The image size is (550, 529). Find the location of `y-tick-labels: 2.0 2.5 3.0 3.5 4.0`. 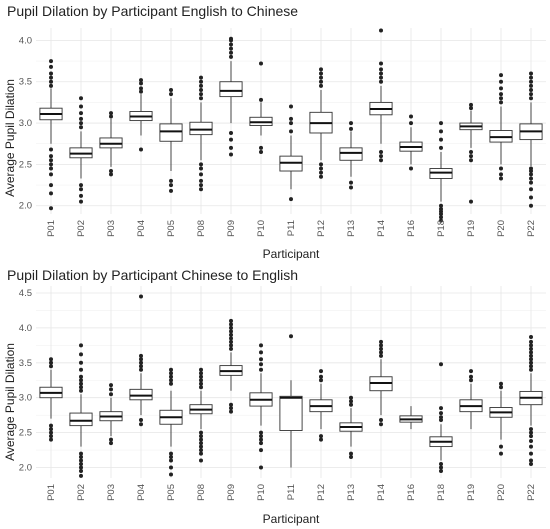

y-tick-labels: 2.0 2.5 3.0 3.5 4.0 is located at coordinates (25, 123).